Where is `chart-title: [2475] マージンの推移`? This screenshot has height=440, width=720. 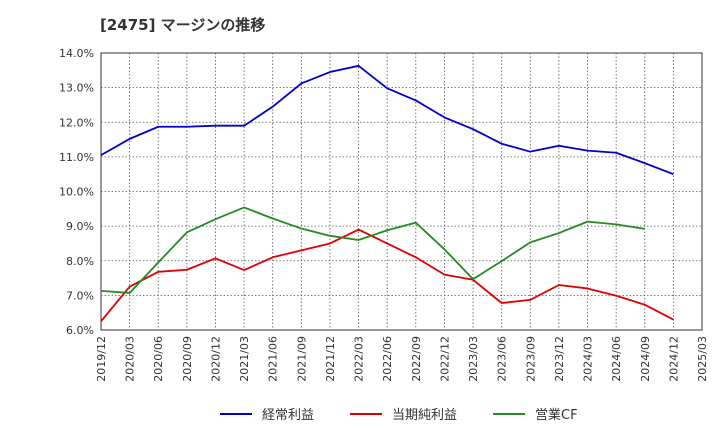 chart-title: [2475] マージンの推移 is located at coordinates (183, 25).